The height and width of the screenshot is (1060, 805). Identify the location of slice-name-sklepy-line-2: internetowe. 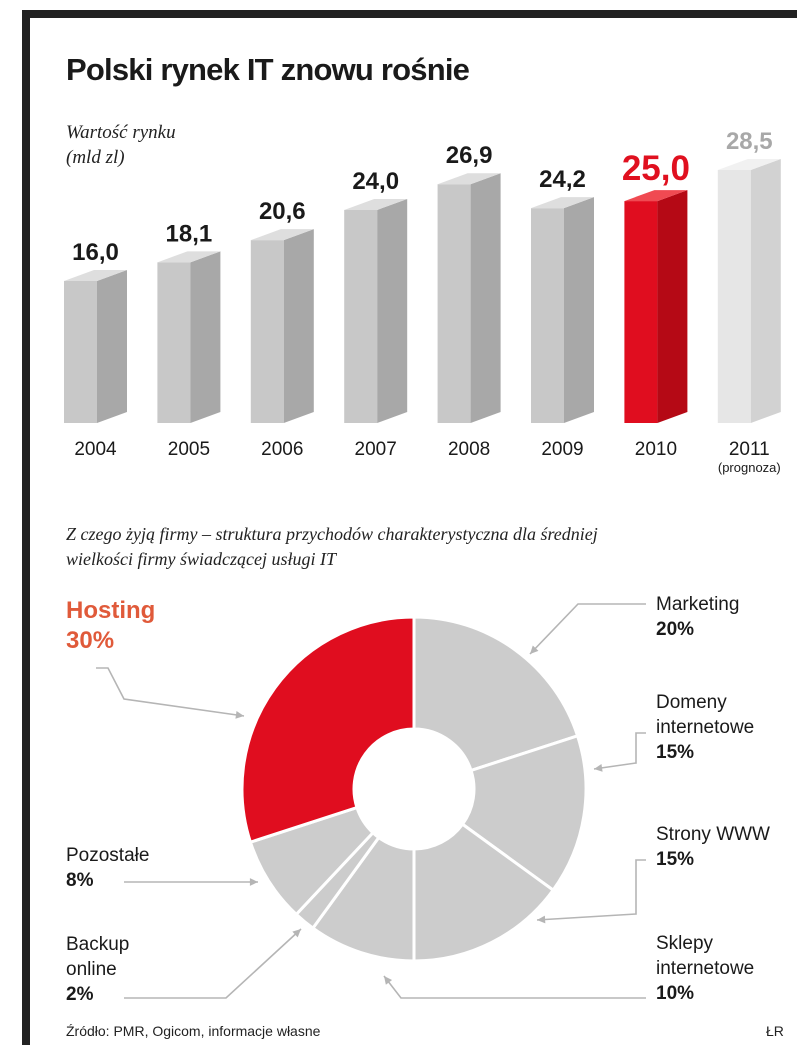
(705, 968).